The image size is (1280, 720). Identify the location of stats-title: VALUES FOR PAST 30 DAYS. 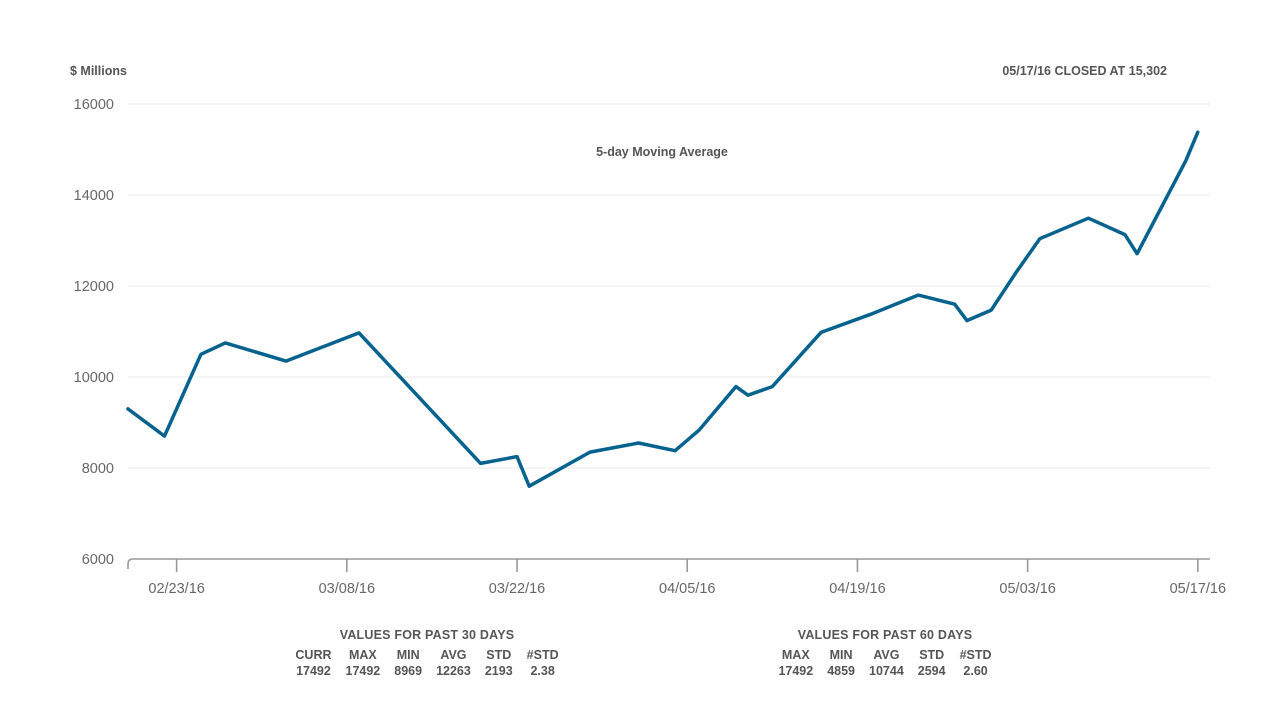
(427, 635).